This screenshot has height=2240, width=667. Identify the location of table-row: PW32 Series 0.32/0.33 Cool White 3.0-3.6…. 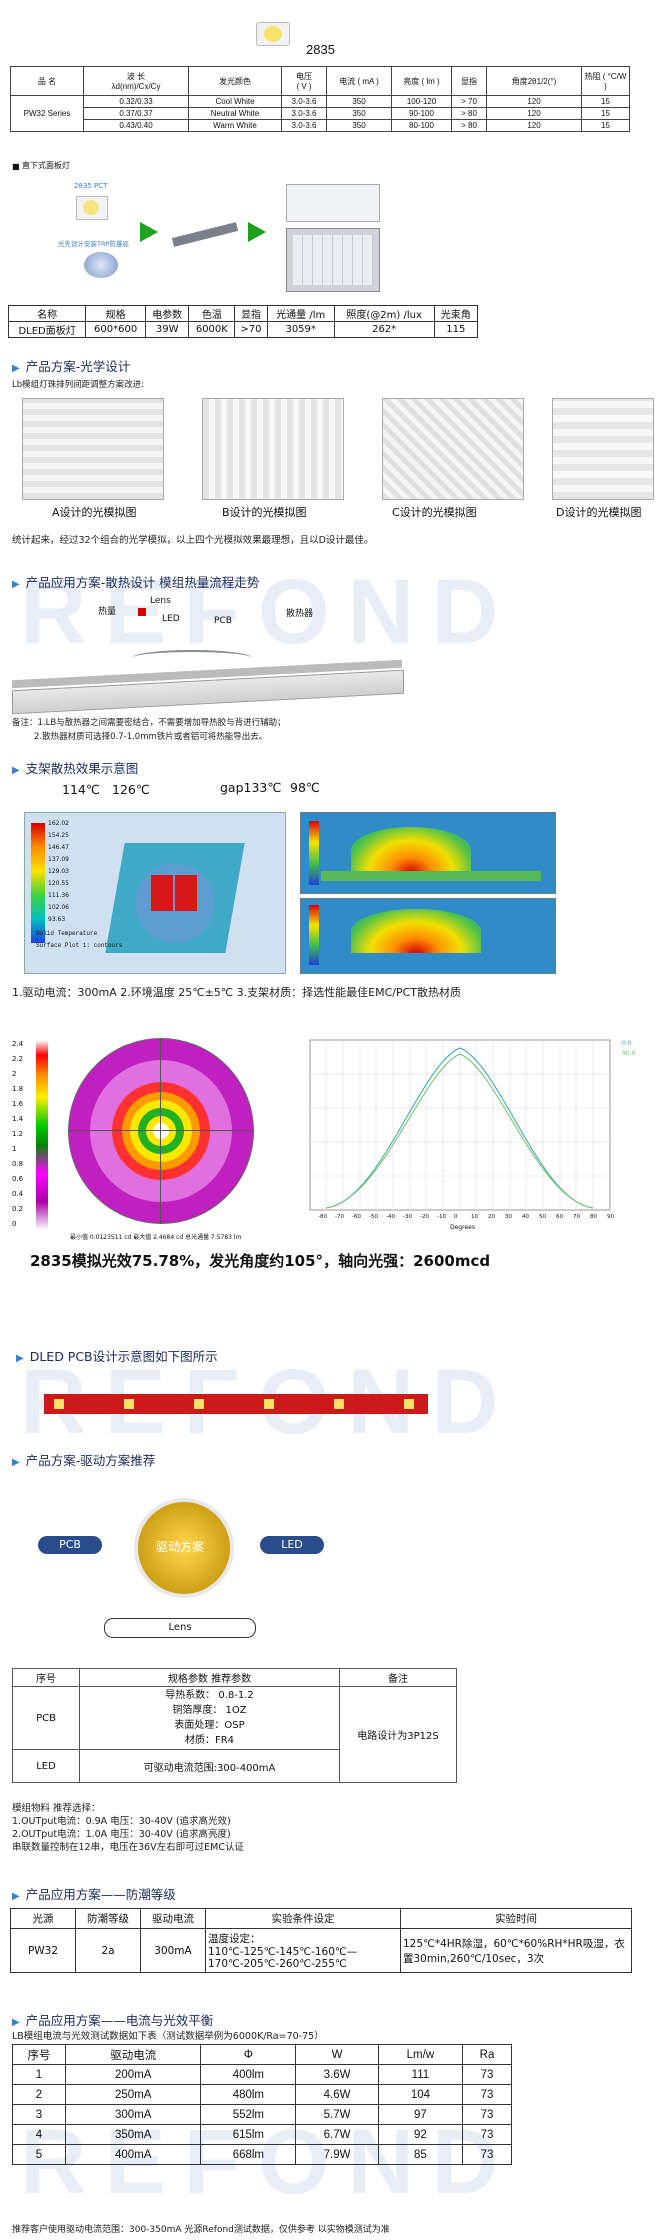
(320, 113).